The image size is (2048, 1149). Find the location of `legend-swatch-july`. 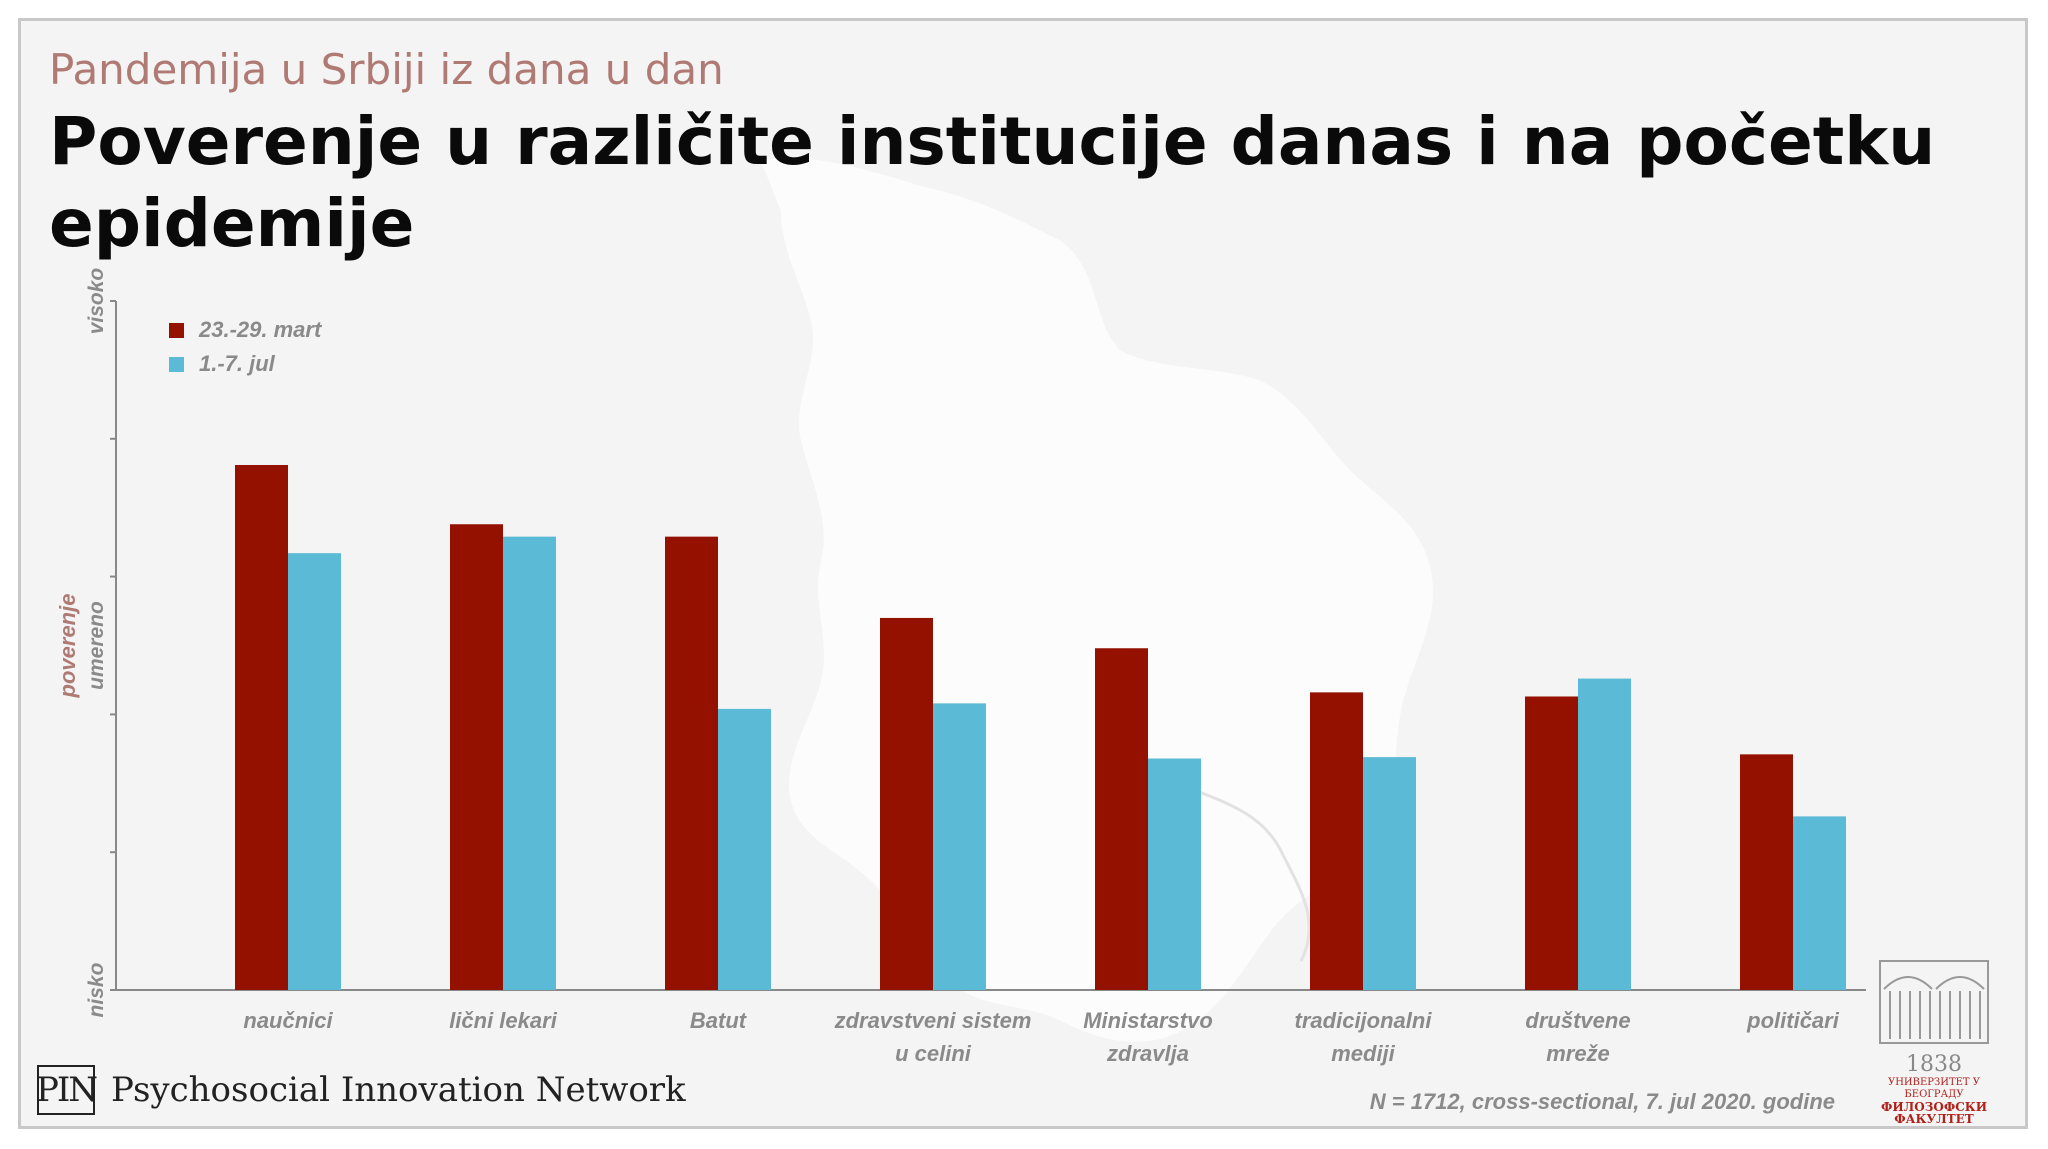

legend-swatch-july is located at coordinates (176, 364).